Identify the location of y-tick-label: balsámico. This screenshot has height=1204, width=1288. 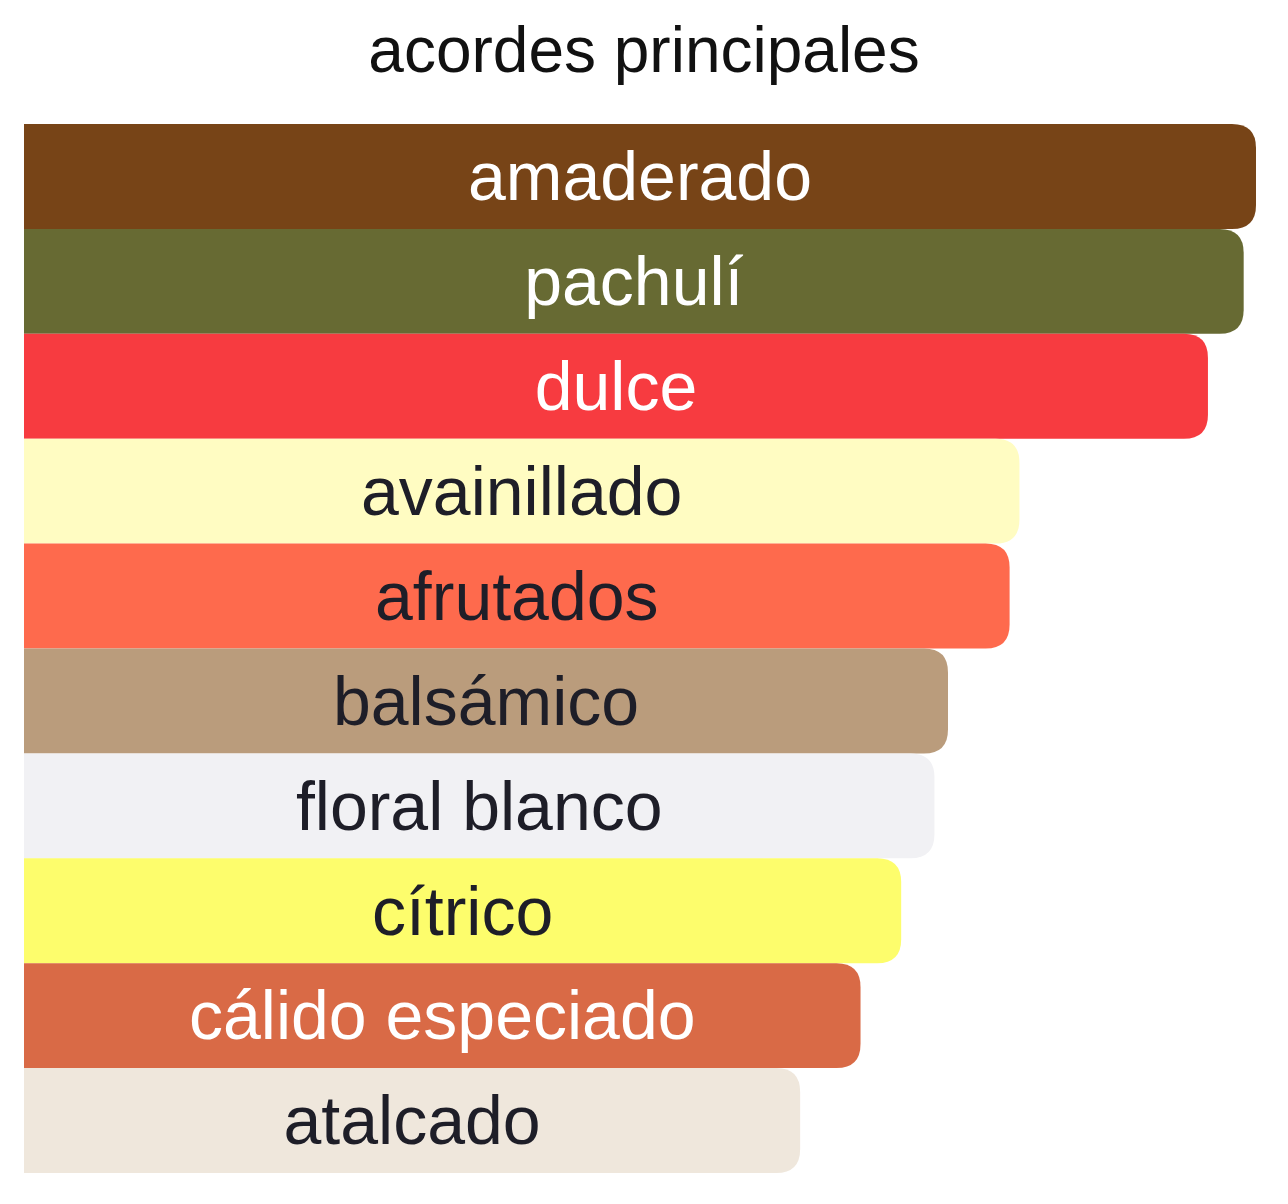
(486, 700).